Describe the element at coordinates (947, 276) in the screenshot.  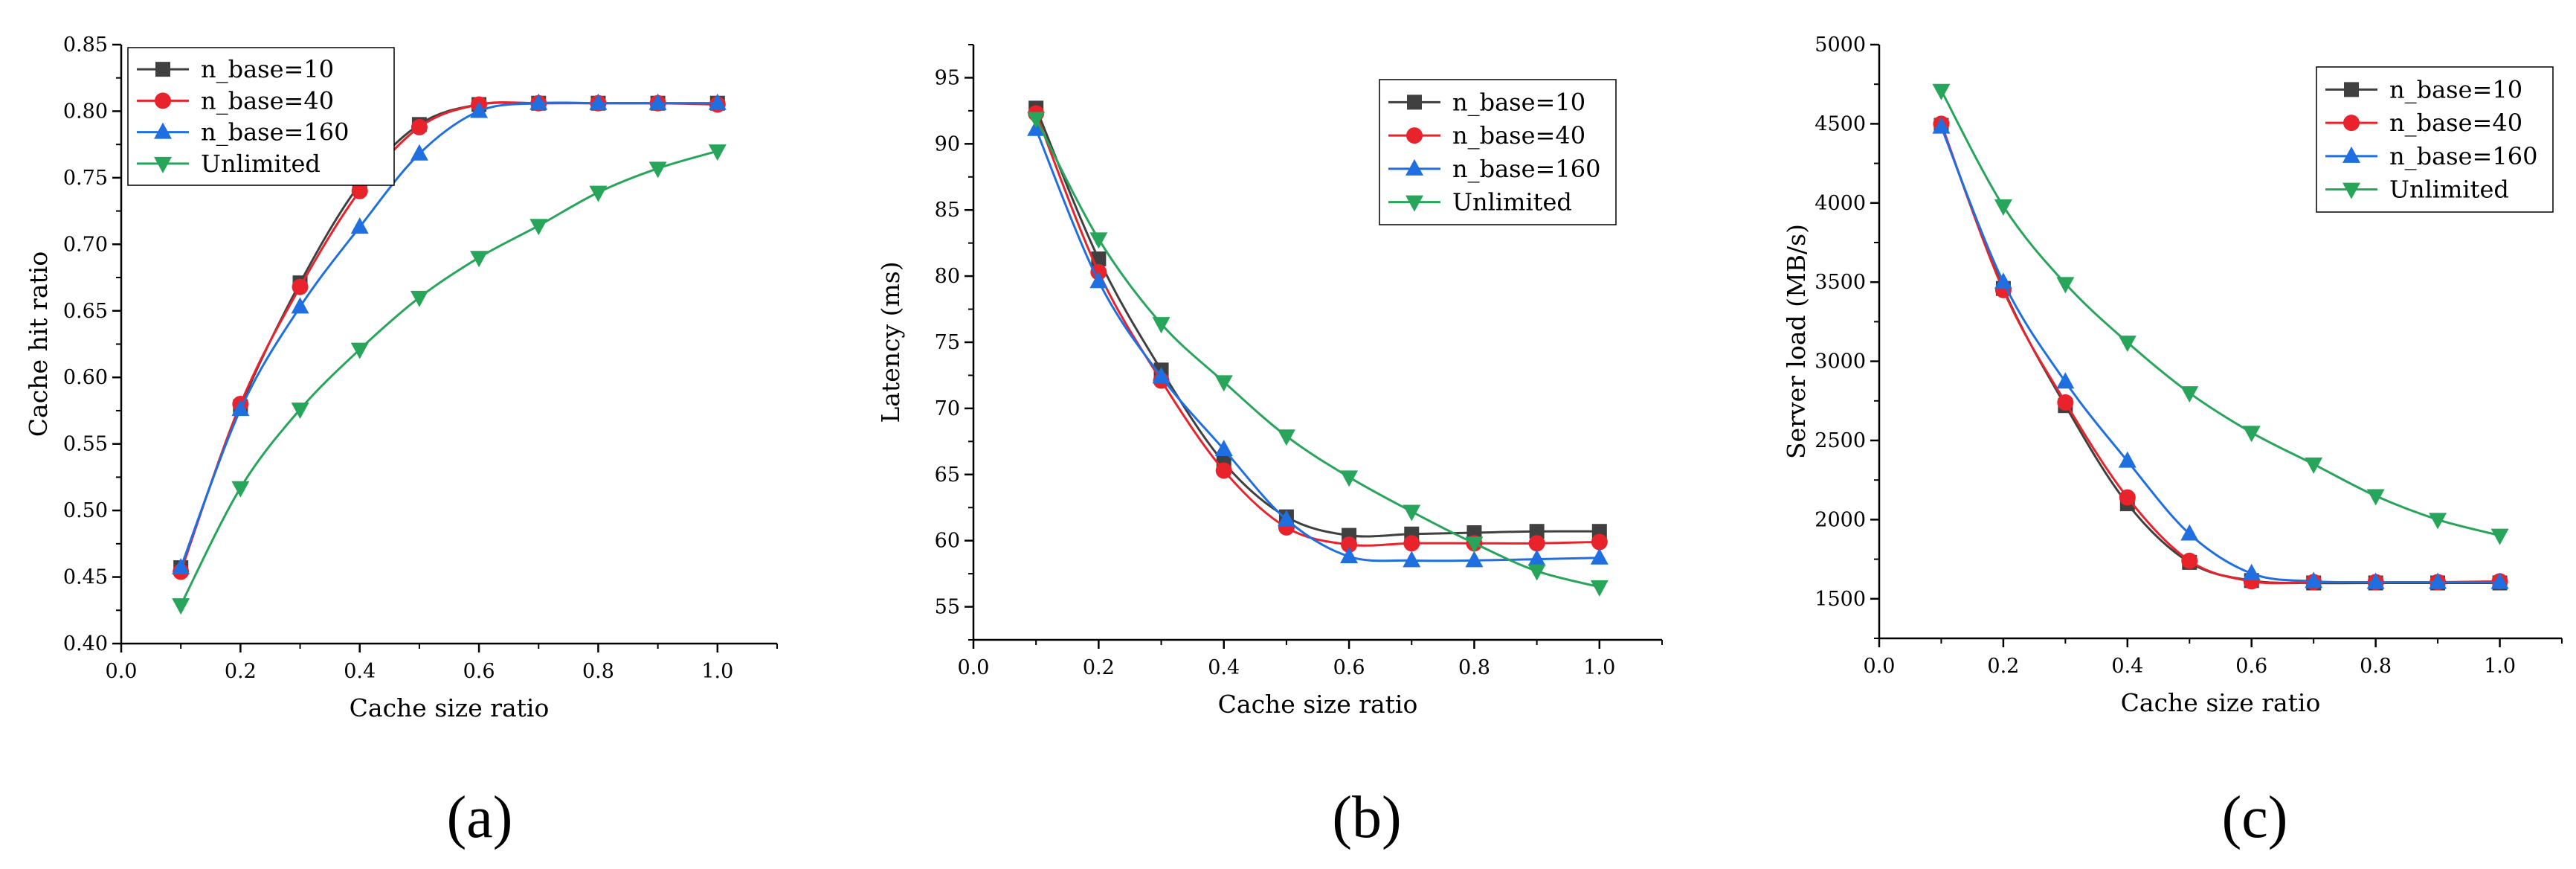
I see `y-tick-label: 80` at that location.